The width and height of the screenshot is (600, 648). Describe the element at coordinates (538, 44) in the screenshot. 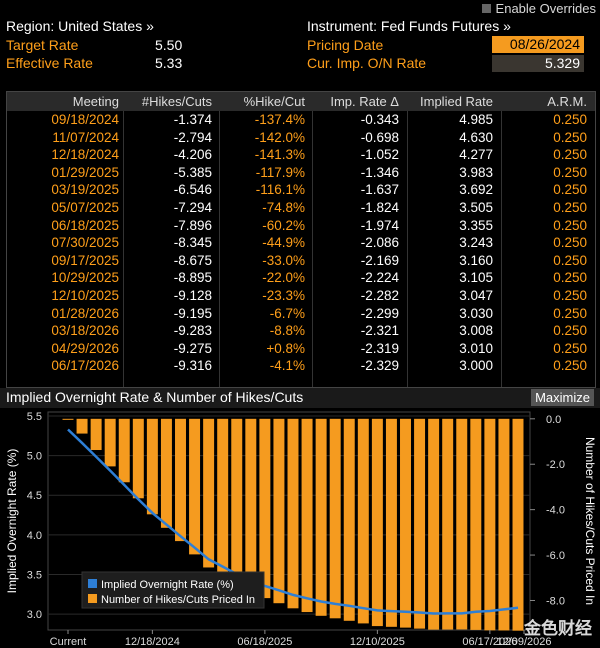

I see `pricing-date-input: 08/26/2024` at that location.